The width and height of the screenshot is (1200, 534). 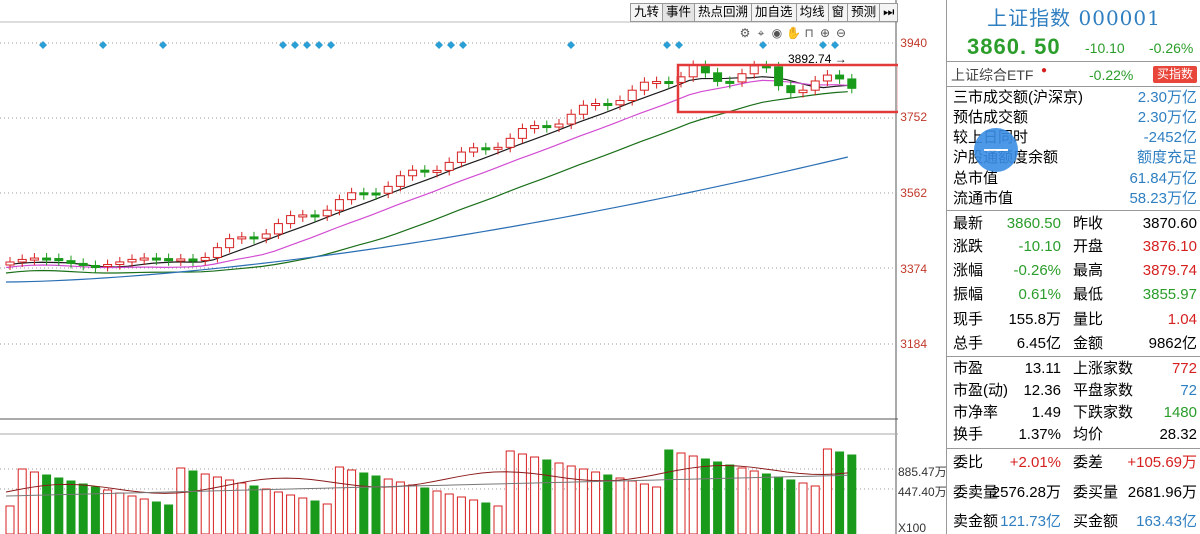 What do you see at coordinates (1073, 46) in the screenshot?
I see `index-price-row: 3860. 50 -10.10 -0.26%` at bounding box center [1073, 46].